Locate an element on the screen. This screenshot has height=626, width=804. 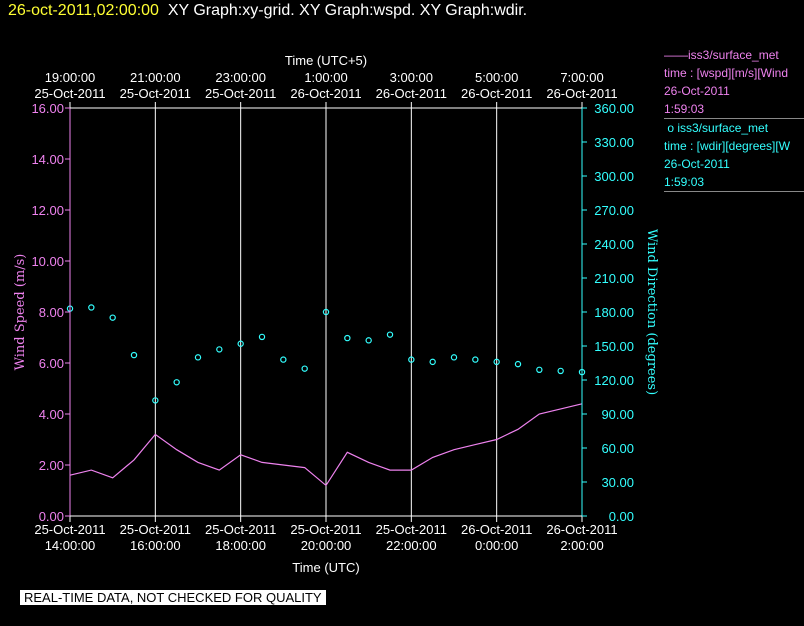
y-left-tick-label: 4.00 is located at coordinates (51, 414).